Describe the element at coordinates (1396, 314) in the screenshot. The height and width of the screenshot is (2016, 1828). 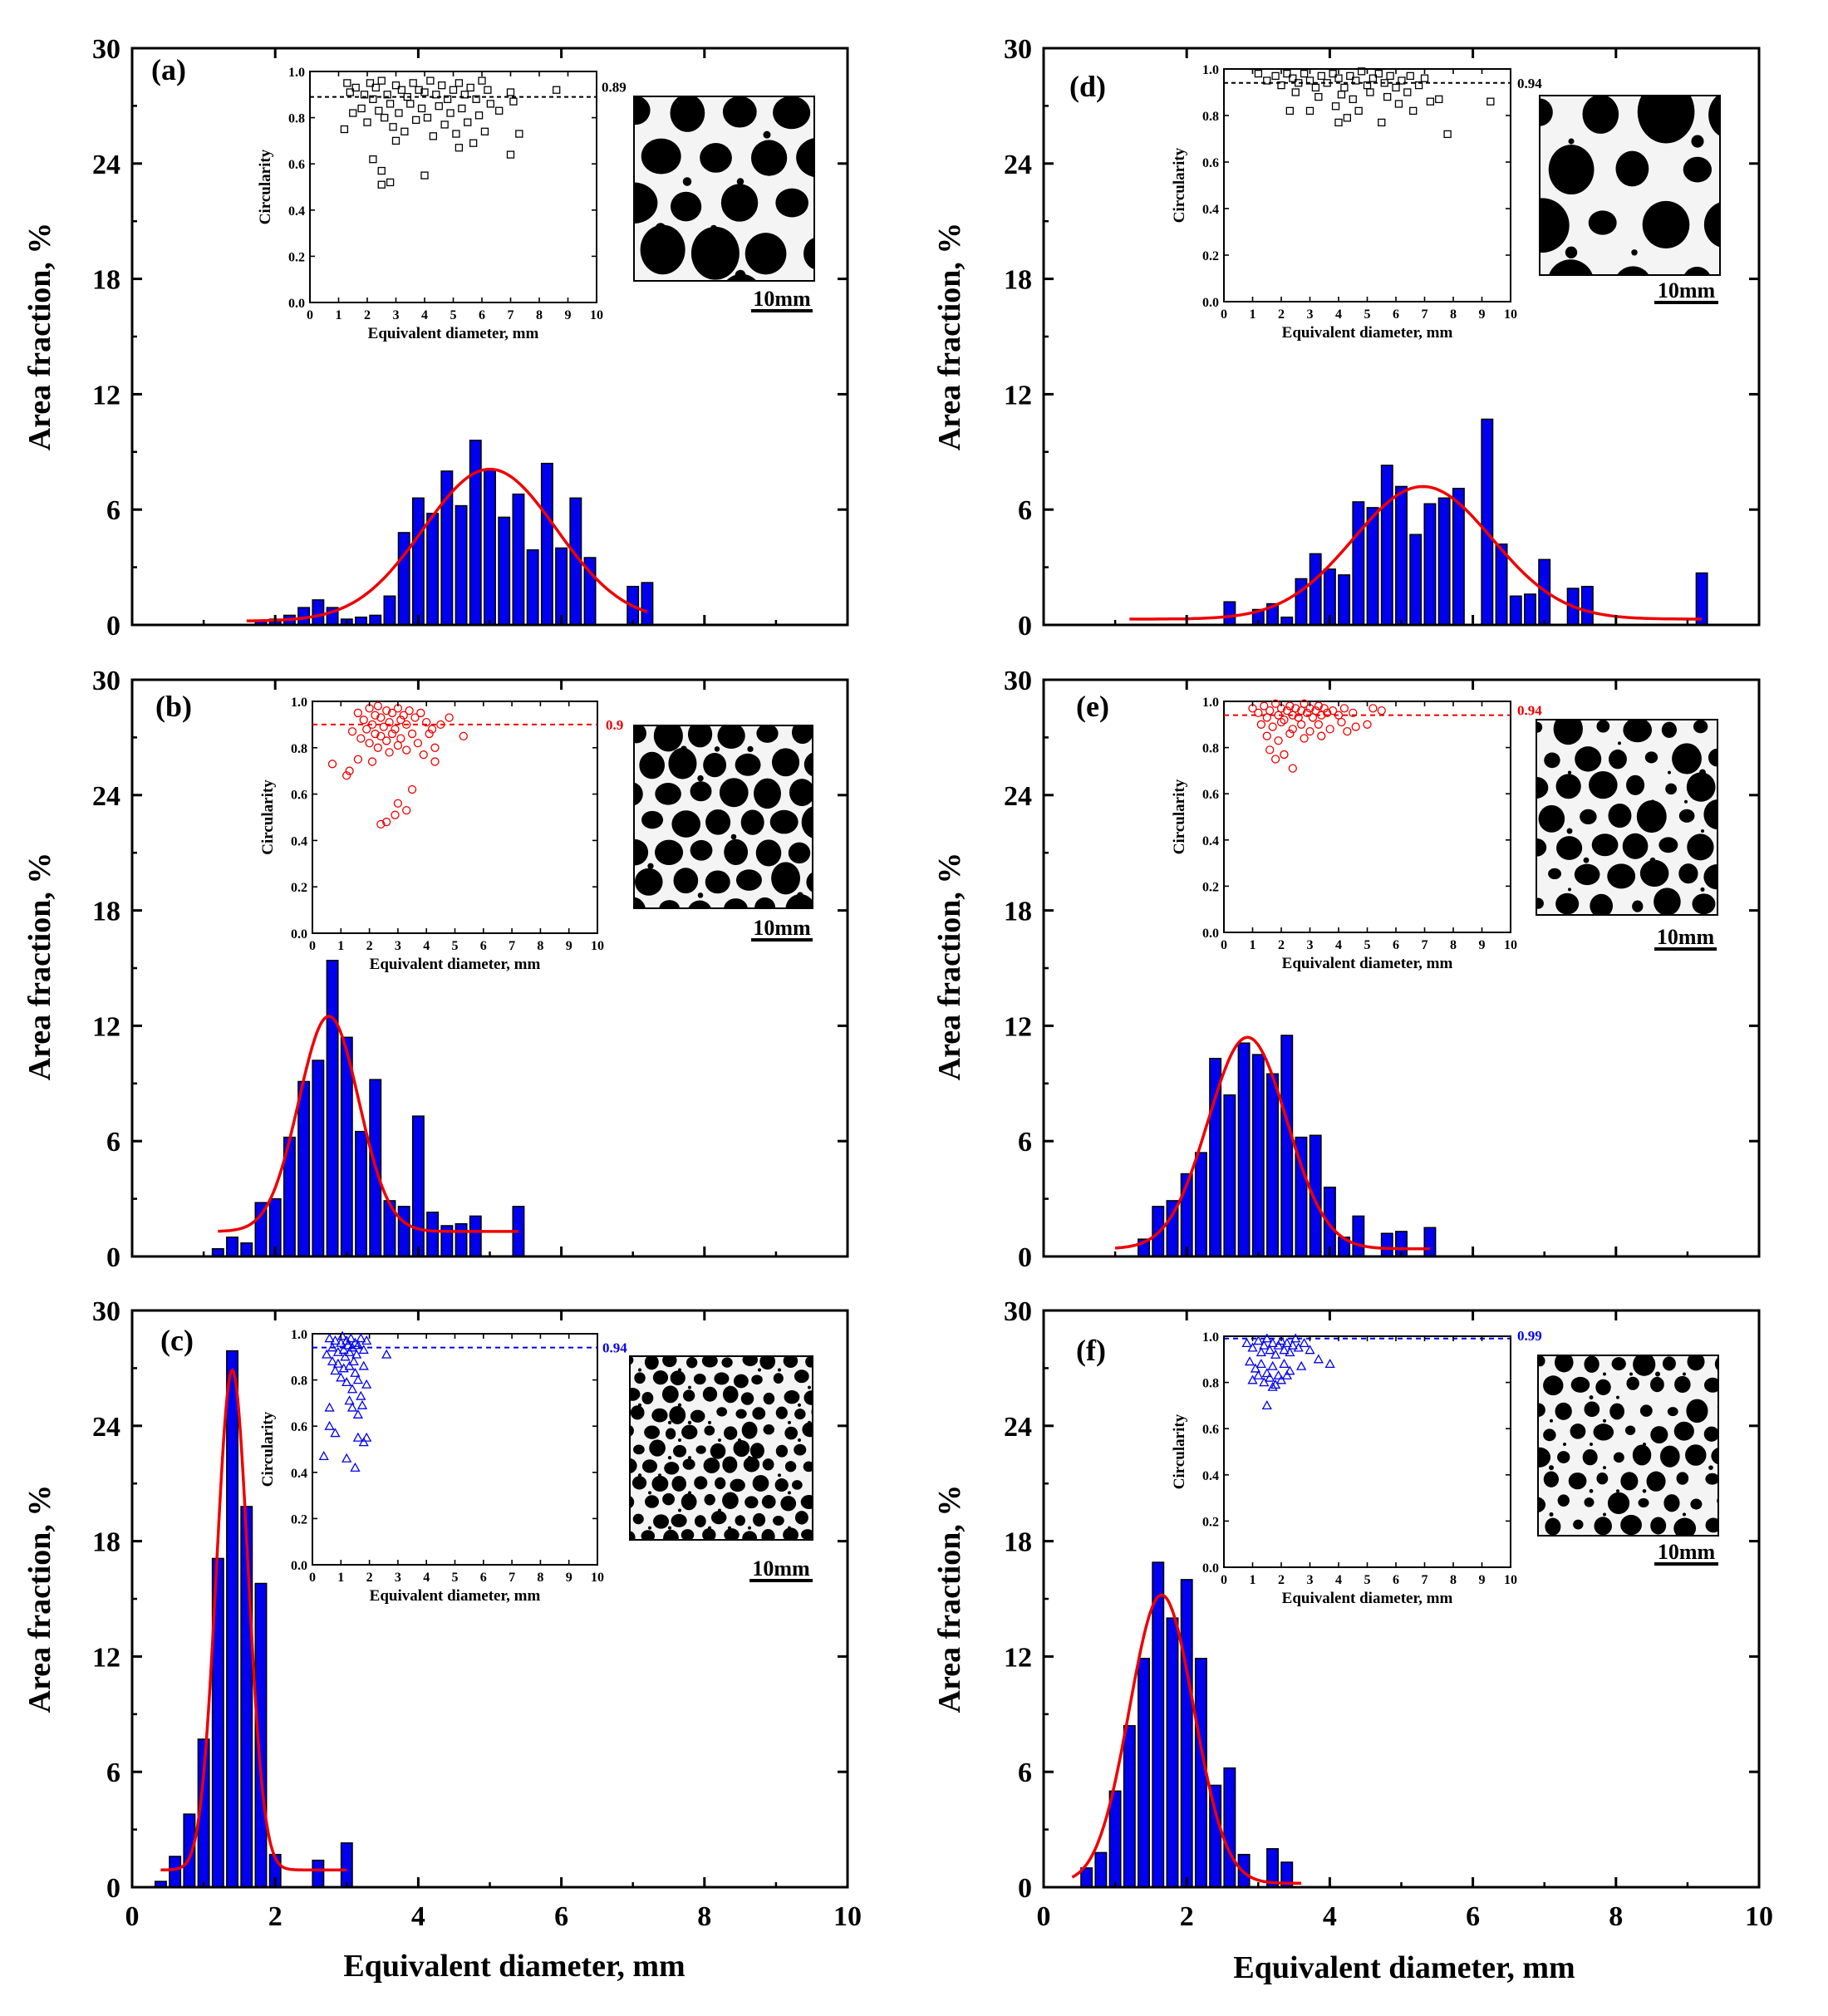
I see `inset-x-tick-label: 6` at that location.